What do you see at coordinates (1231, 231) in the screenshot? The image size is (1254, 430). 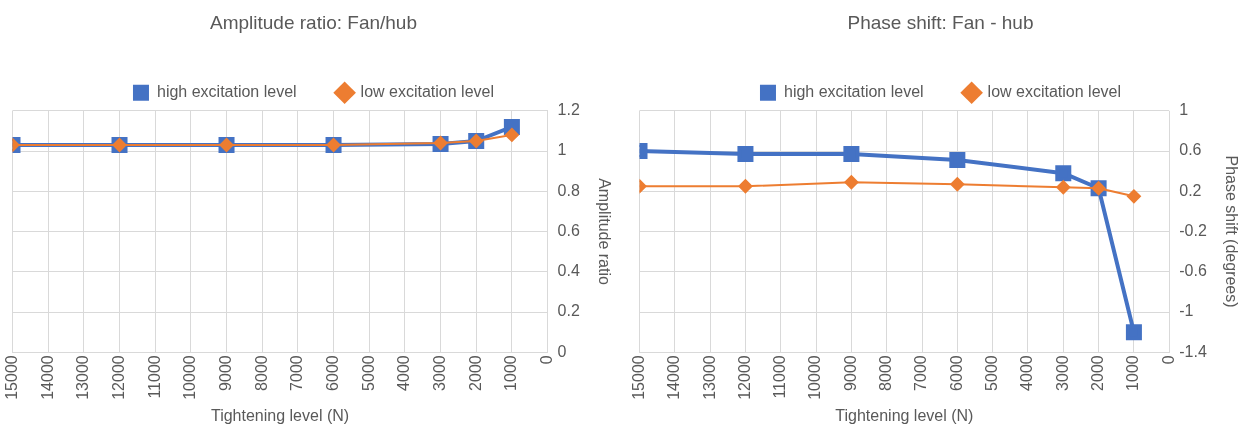 I see `y-axis-title: Phase shift (degrees)` at bounding box center [1231, 231].